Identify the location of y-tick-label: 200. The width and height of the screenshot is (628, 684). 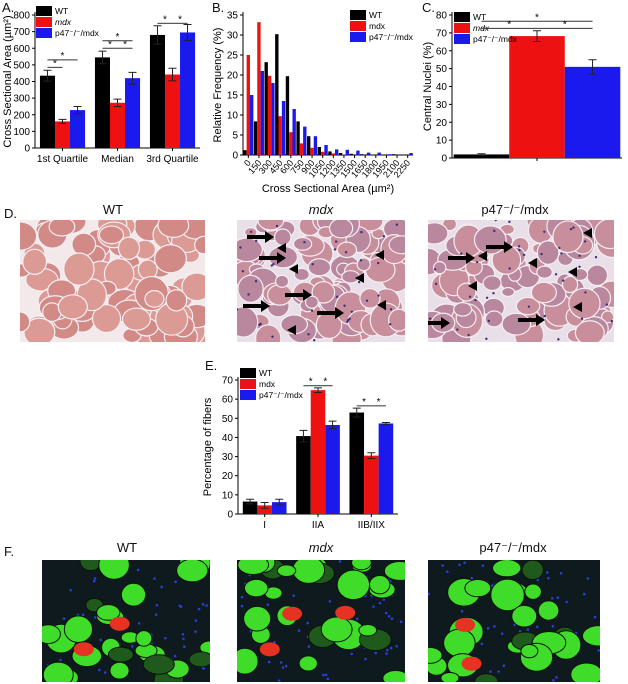
(21, 115).